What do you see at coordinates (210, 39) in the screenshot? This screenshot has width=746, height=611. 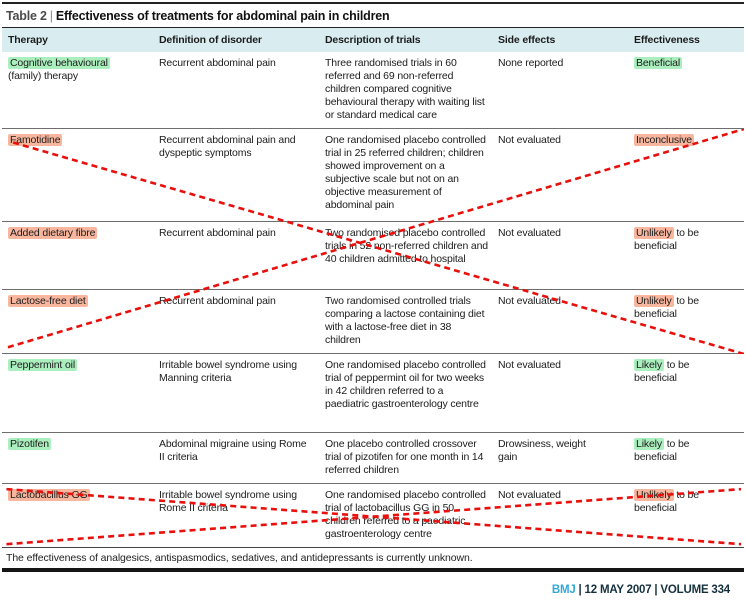 I see `column-header-definition: Definition of disorder` at bounding box center [210, 39].